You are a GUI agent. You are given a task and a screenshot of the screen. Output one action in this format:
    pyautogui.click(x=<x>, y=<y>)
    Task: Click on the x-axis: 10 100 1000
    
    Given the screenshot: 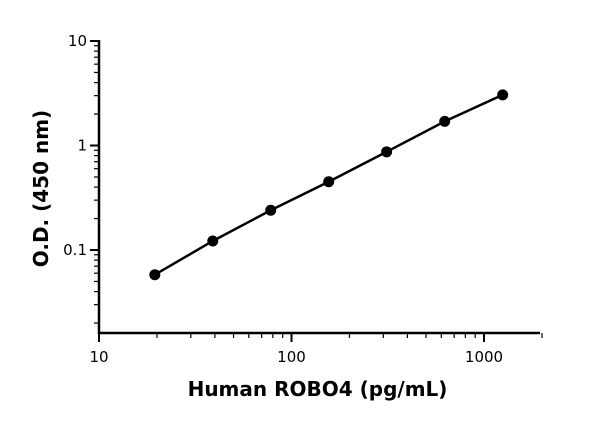 What is the action you would take?
    pyautogui.click(x=316, y=348)
    